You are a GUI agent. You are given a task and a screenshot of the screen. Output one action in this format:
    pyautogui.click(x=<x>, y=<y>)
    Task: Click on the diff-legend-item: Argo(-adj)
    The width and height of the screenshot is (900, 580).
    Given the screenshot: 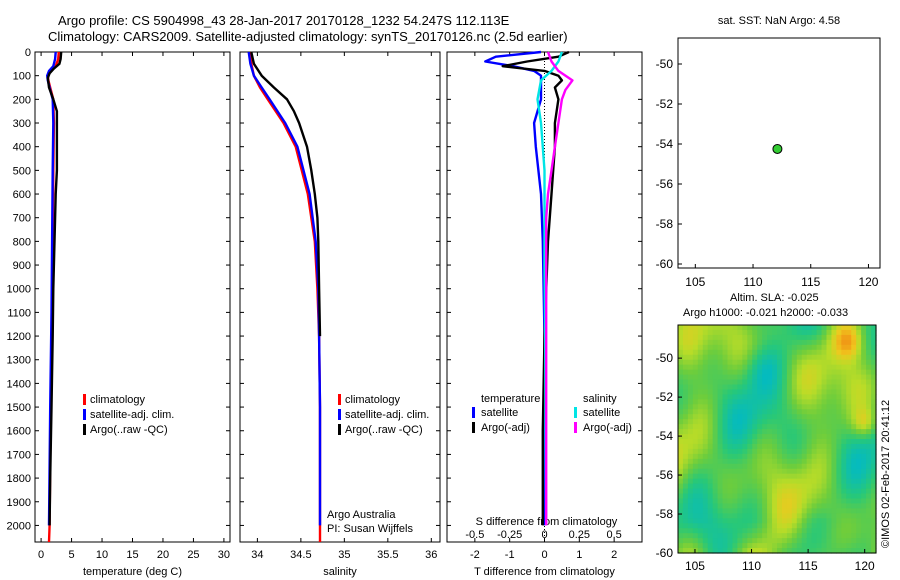 What is the action you would take?
    pyautogui.click(x=607, y=428)
    